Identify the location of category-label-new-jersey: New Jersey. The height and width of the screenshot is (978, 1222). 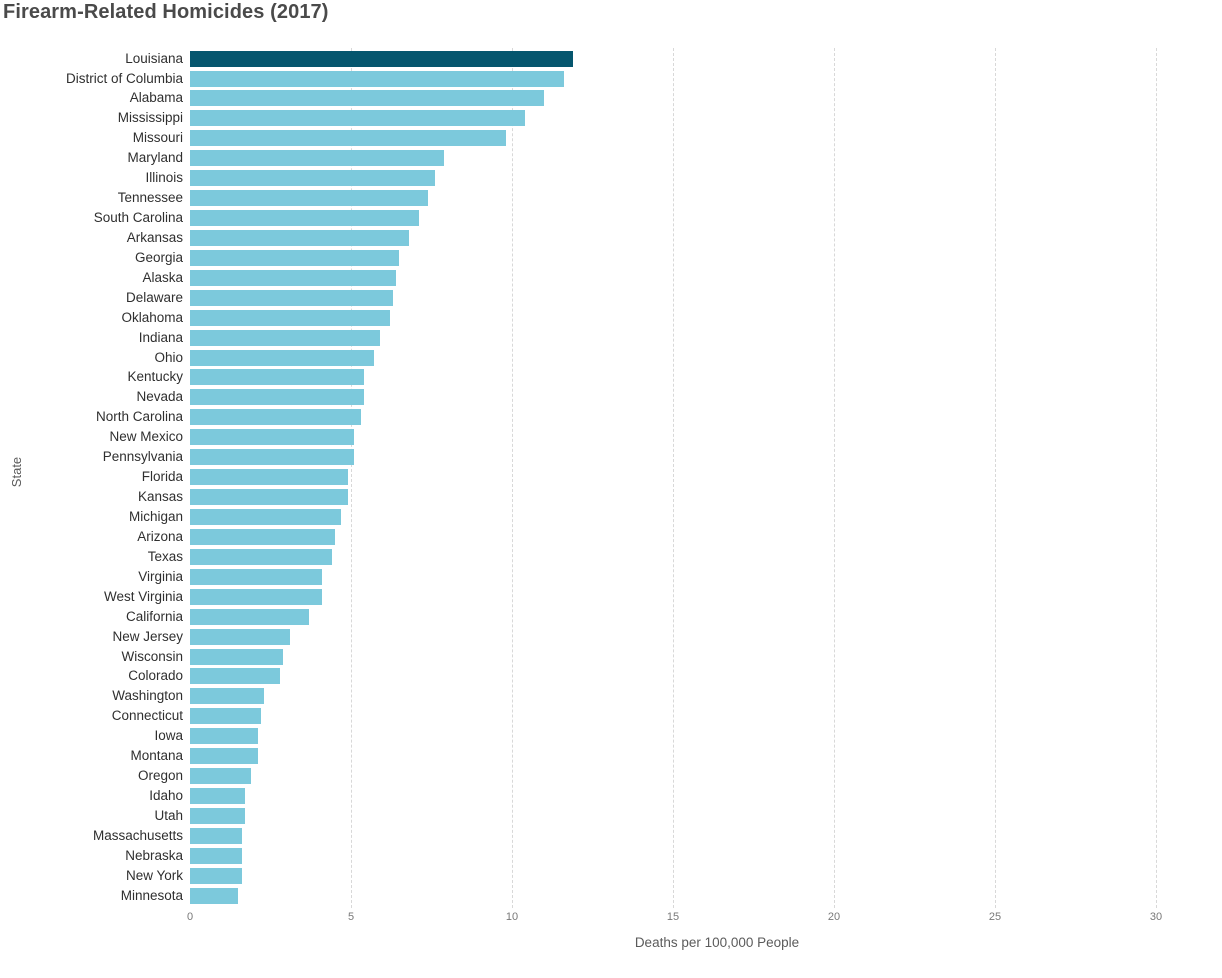
(147, 636).